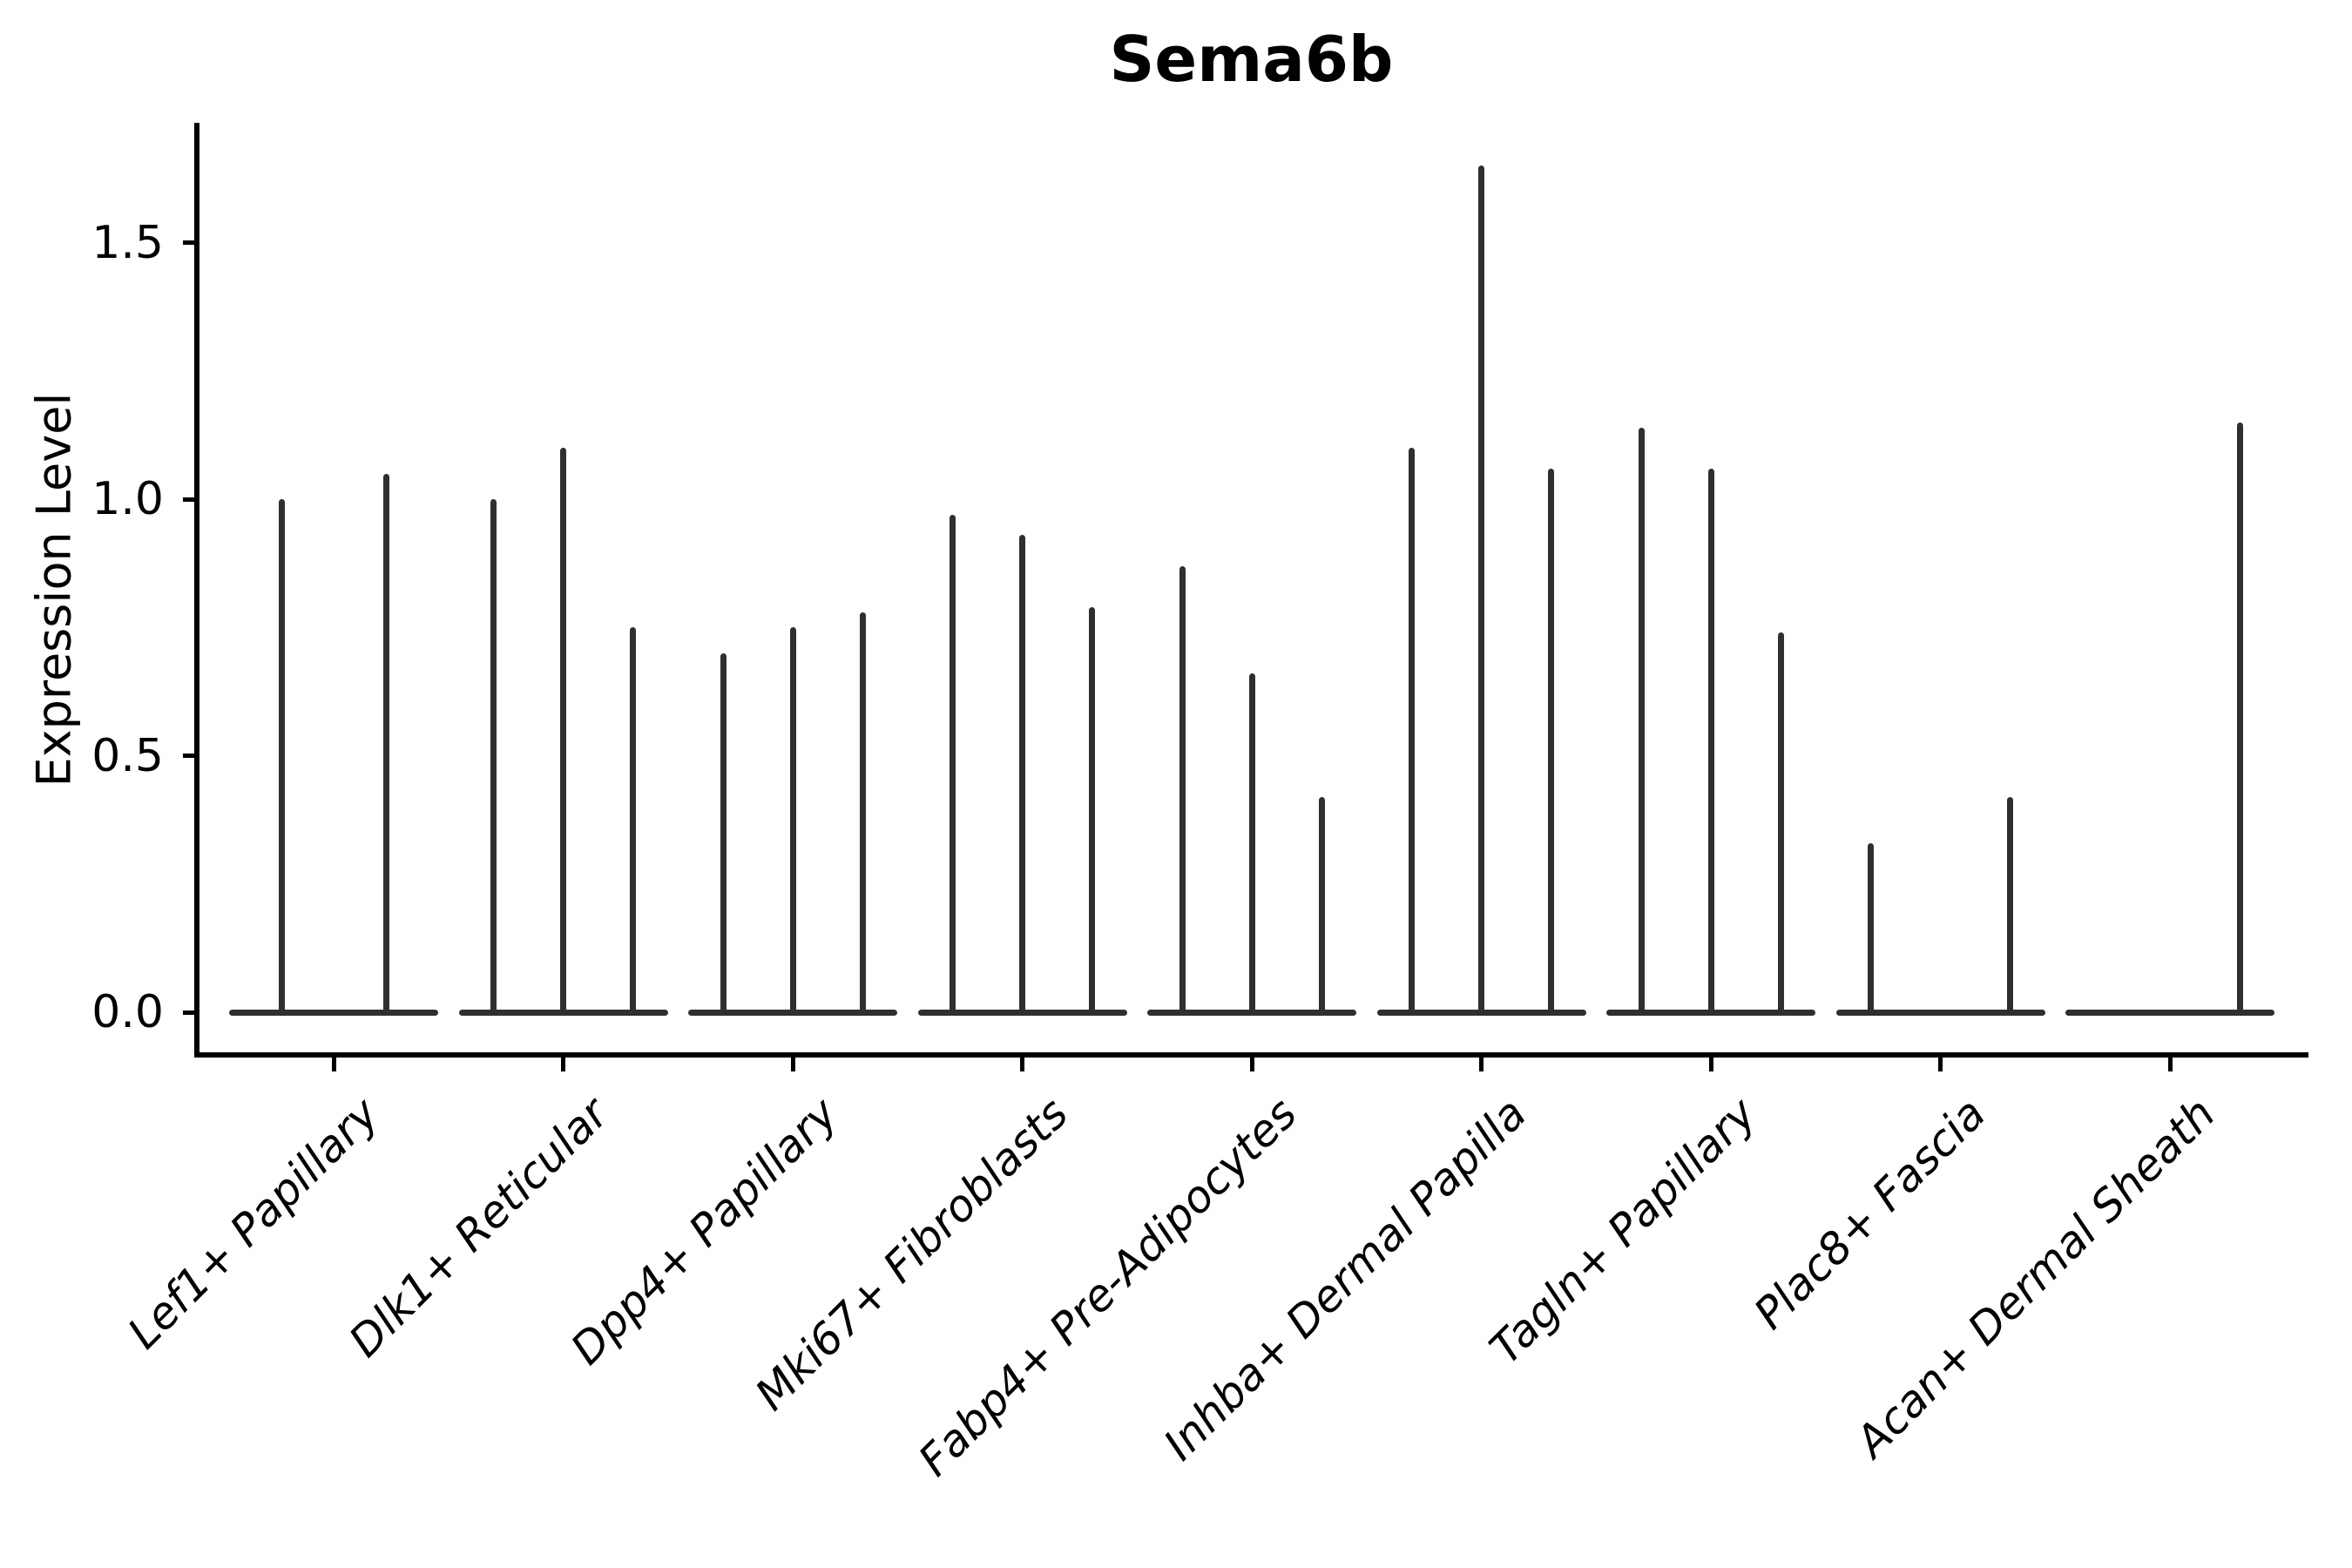 This screenshot has width=2352, height=1568. What do you see at coordinates (1108, 1287) in the screenshot?
I see `x-tick-label: Fabp4+ Pre-Adipocytes` at bounding box center [1108, 1287].